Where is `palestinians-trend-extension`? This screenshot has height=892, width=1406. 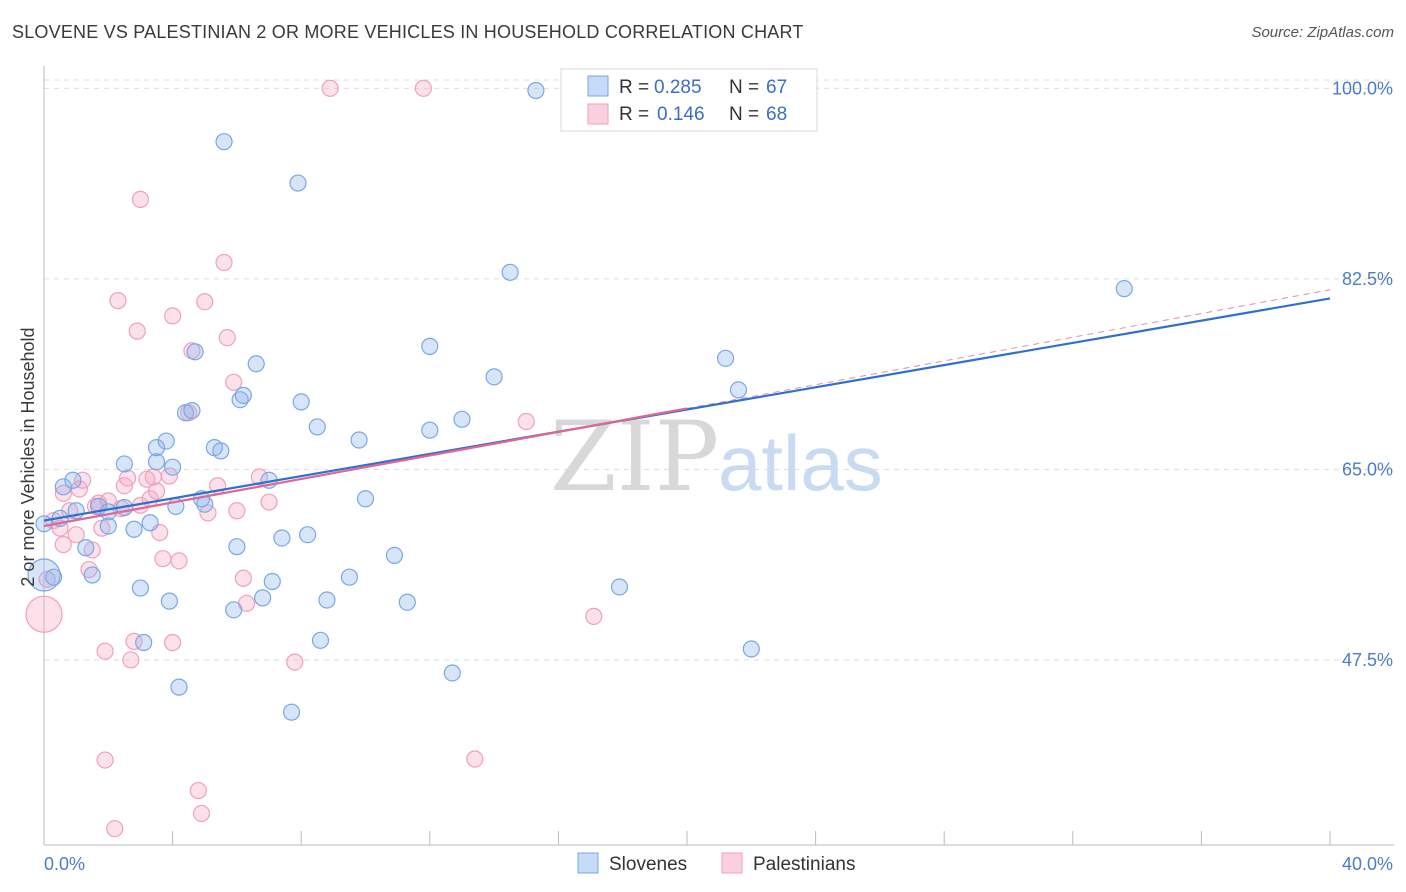 palestinians-trend-extension is located at coordinates (1008, 349).